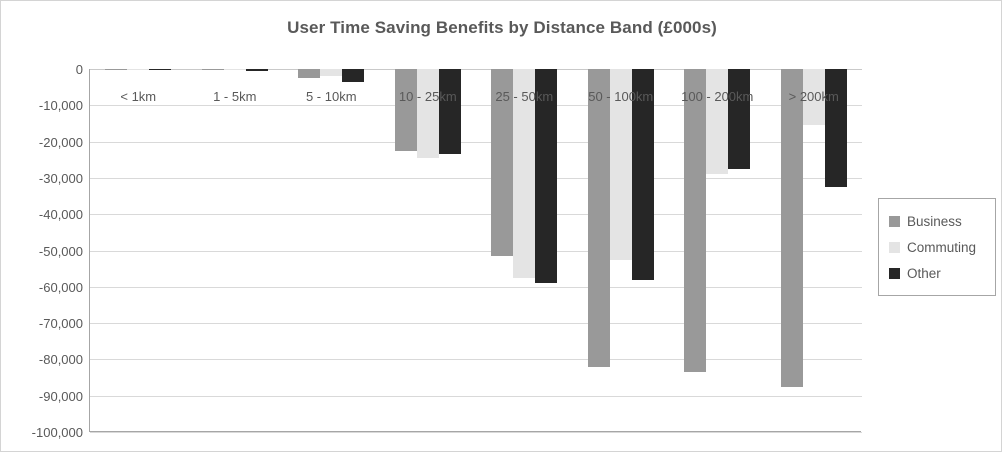 This screenshot has height=454, width=1004. I want to click on y-axis-tick-label: -10,000, so click(60, 106).